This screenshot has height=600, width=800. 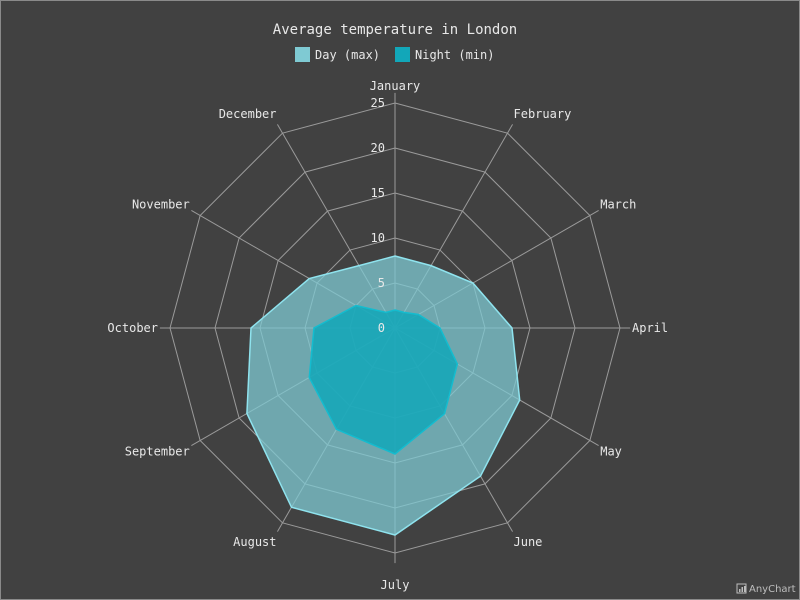 What do you see at coordinates (650, 328) in the screenshot?
I see `category-label-april: April` at bounding box center [650, 328].